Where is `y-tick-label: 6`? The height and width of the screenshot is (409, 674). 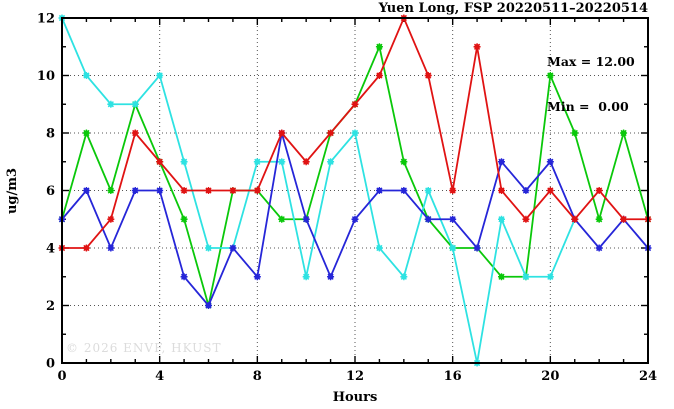
y-tick-label: 6 is located at coordinates (50, 191).